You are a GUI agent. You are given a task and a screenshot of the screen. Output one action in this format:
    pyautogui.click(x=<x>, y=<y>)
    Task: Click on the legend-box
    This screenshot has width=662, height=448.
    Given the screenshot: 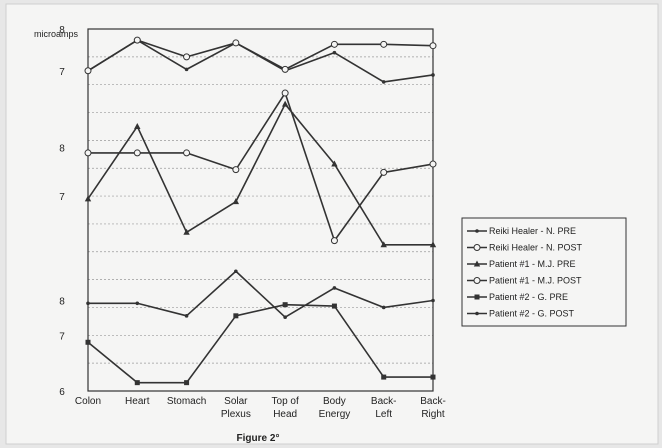 What is the action you would take?
    pyautogui.click(x=544, y=272)
    